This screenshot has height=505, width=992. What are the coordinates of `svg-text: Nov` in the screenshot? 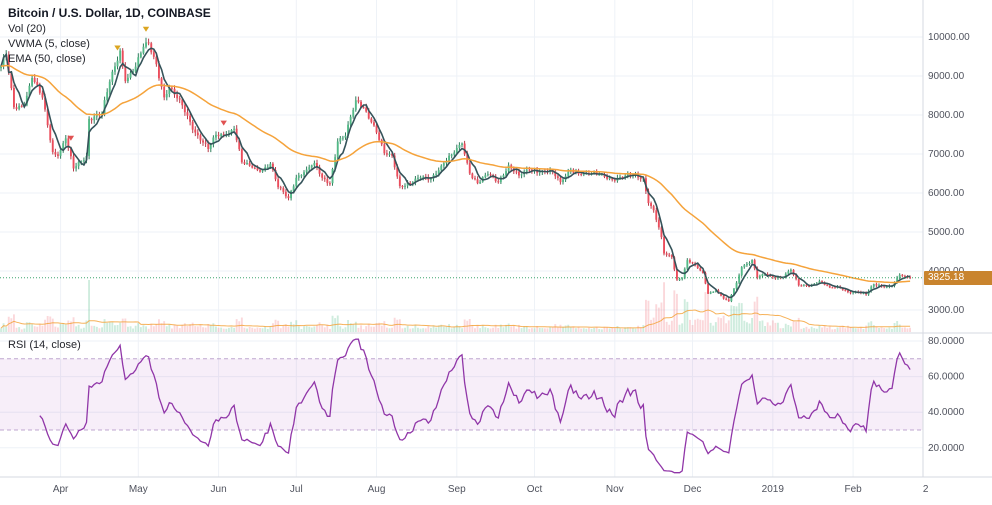 It's located at (615, 489).